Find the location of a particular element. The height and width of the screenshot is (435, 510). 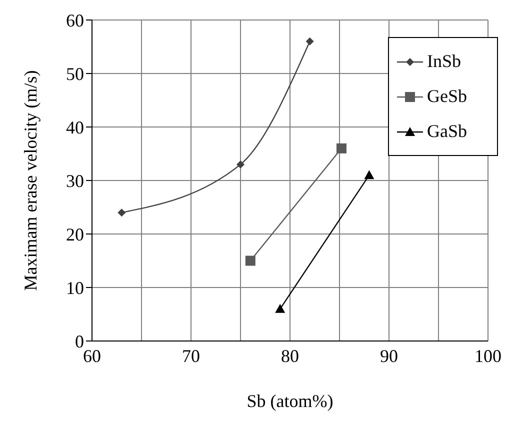

x-tick-label: 90 is located at coordinates (389, 356).